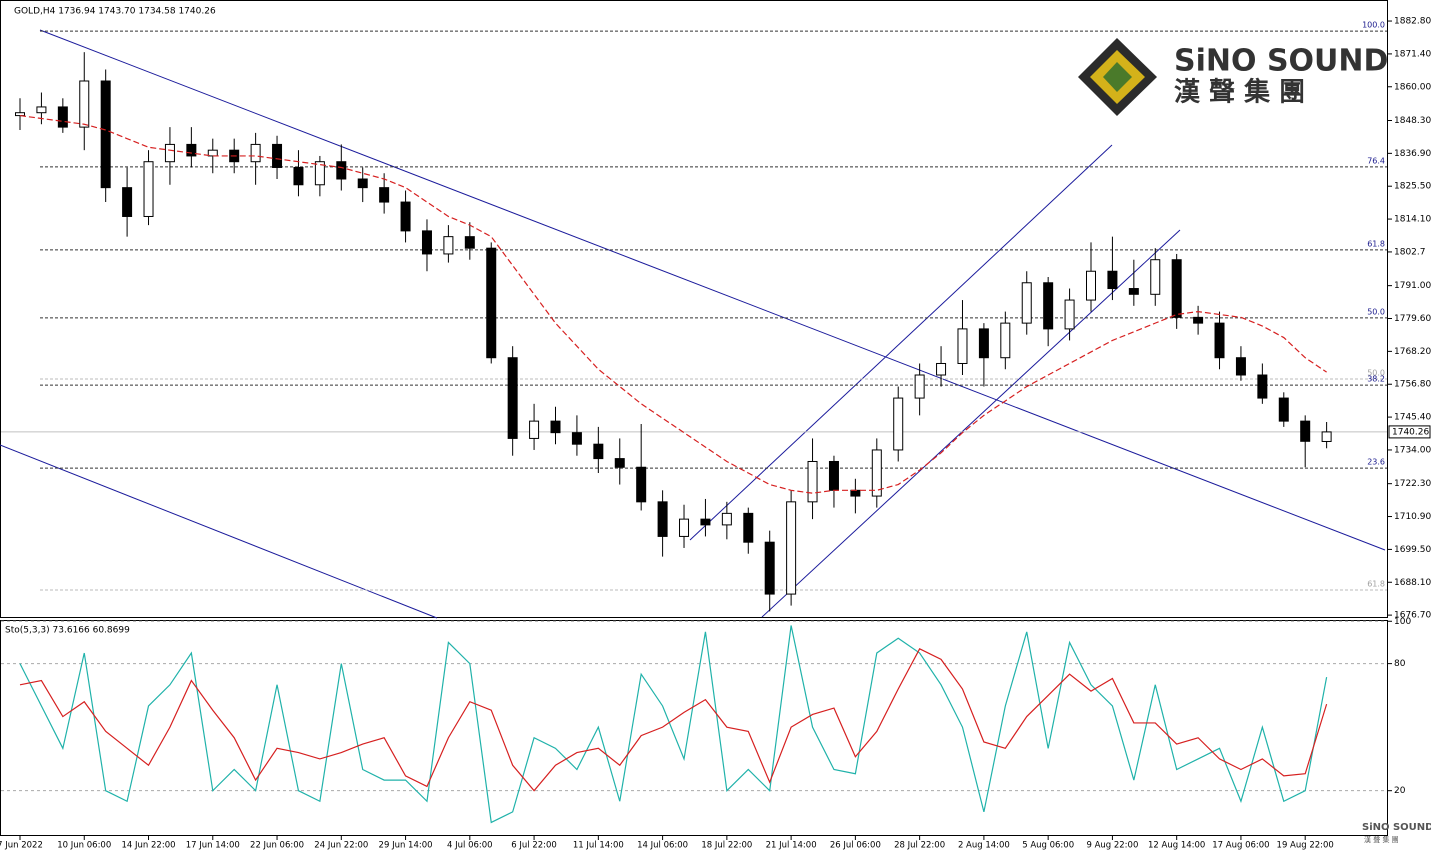 Image resolution: width=1431 pixels, height=854 pixels. What do you see at coordinates (726, 846) in the screenshot?
I see `x-tick-label: 18 Jul 22:00` at bounding box center [726, 846].